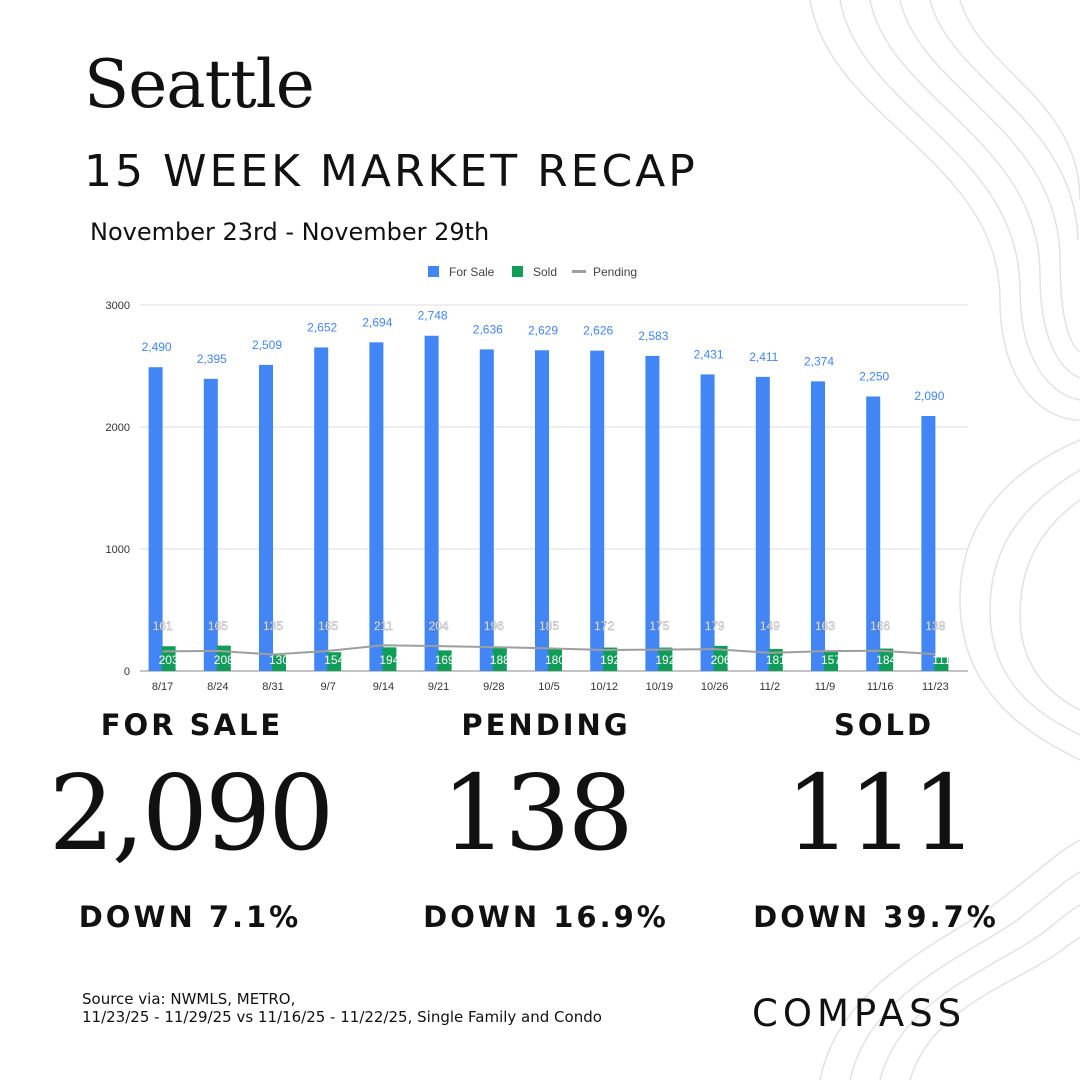 The image size is (1080, 1080). I want to click on data-label-for-sale: 2,748, so click(433, 316).